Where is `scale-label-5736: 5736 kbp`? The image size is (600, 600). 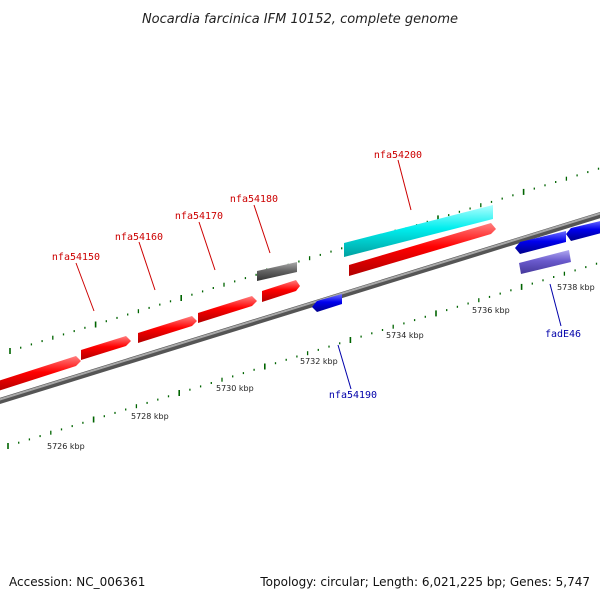 scale-label-5736: 5736 kbp is located at coordinates (491, 310).